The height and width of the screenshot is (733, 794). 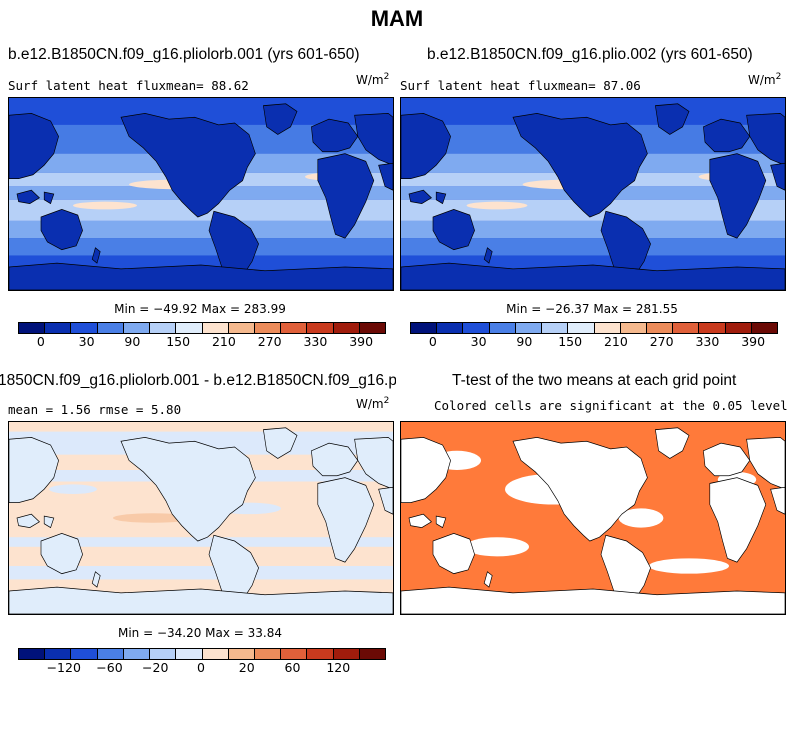 I want to click on units-top-left: W/m2, so click(x=373, y=79).